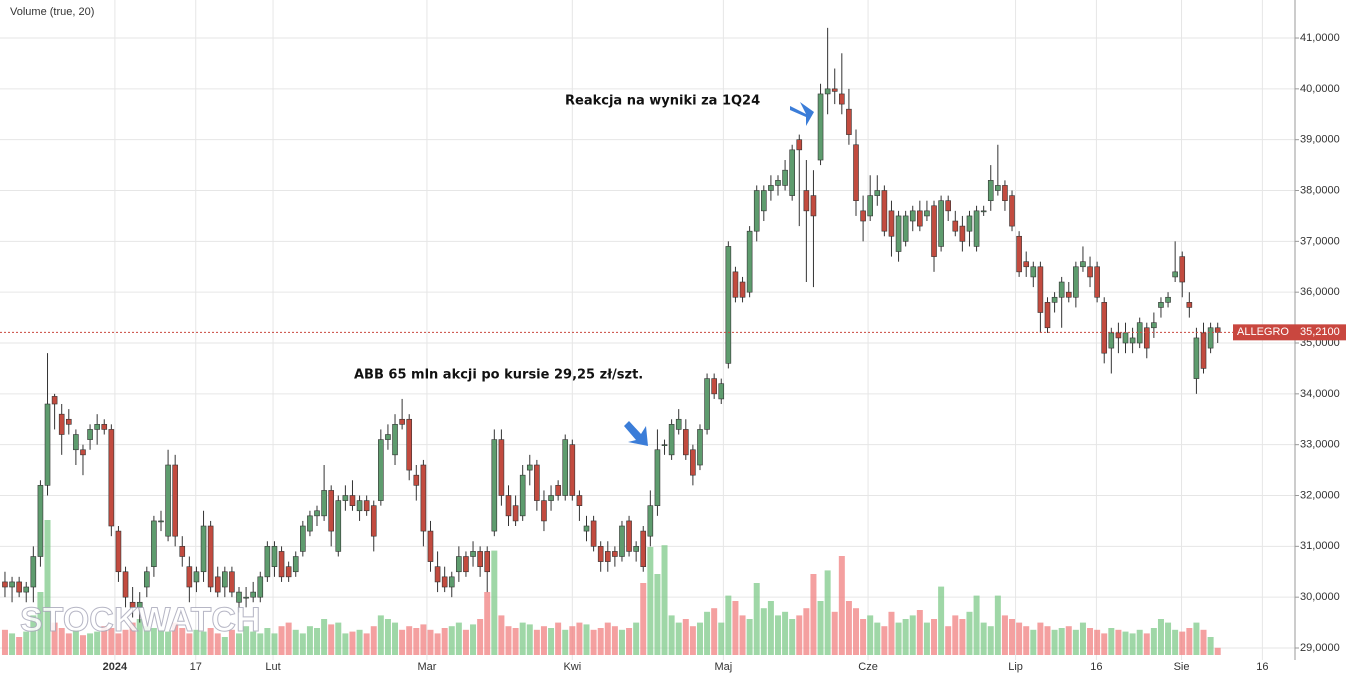 The height and width of the screenshot is (675, 1346). What do you see at coordinates (1320, 648) in the screenshot?
I see `y-tick-label: 29,0000` at bounding box center [1320, 648].